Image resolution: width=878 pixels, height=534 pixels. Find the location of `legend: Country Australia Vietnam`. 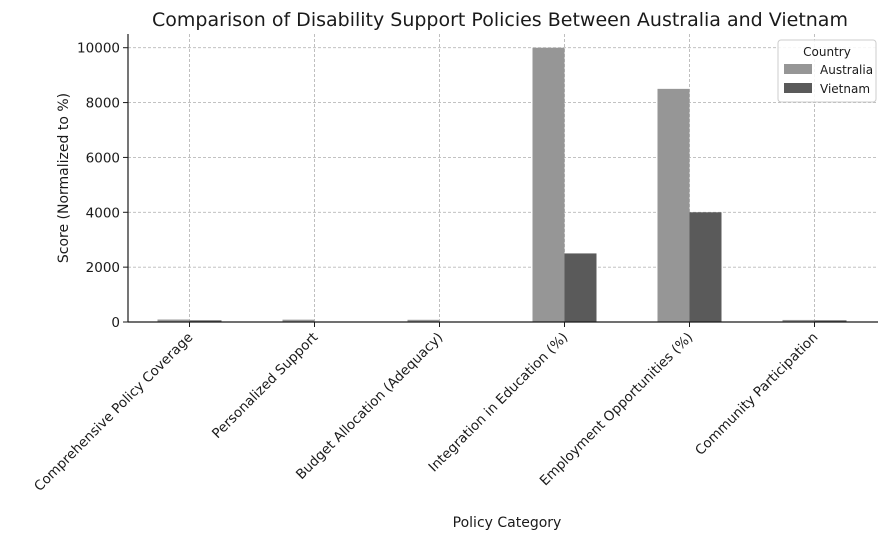

legend: Country Australia Vietnam is located at coordinates (827, 71).